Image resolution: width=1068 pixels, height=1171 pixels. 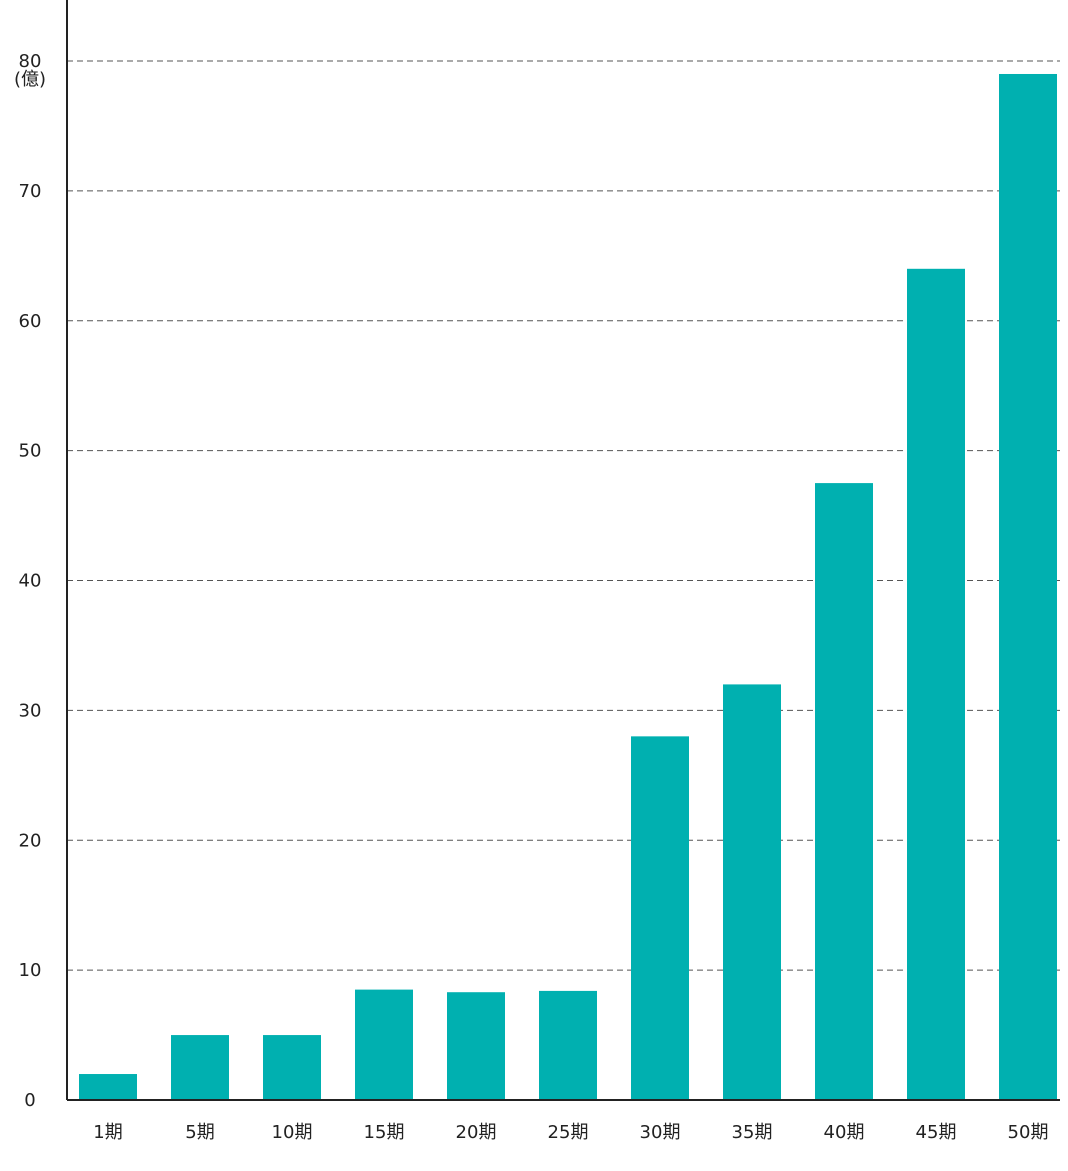 What do you see at coordinates (30, 61) in the screenshot?
I see `y-tick-label-80: 80` at bounding box center [30, 61].